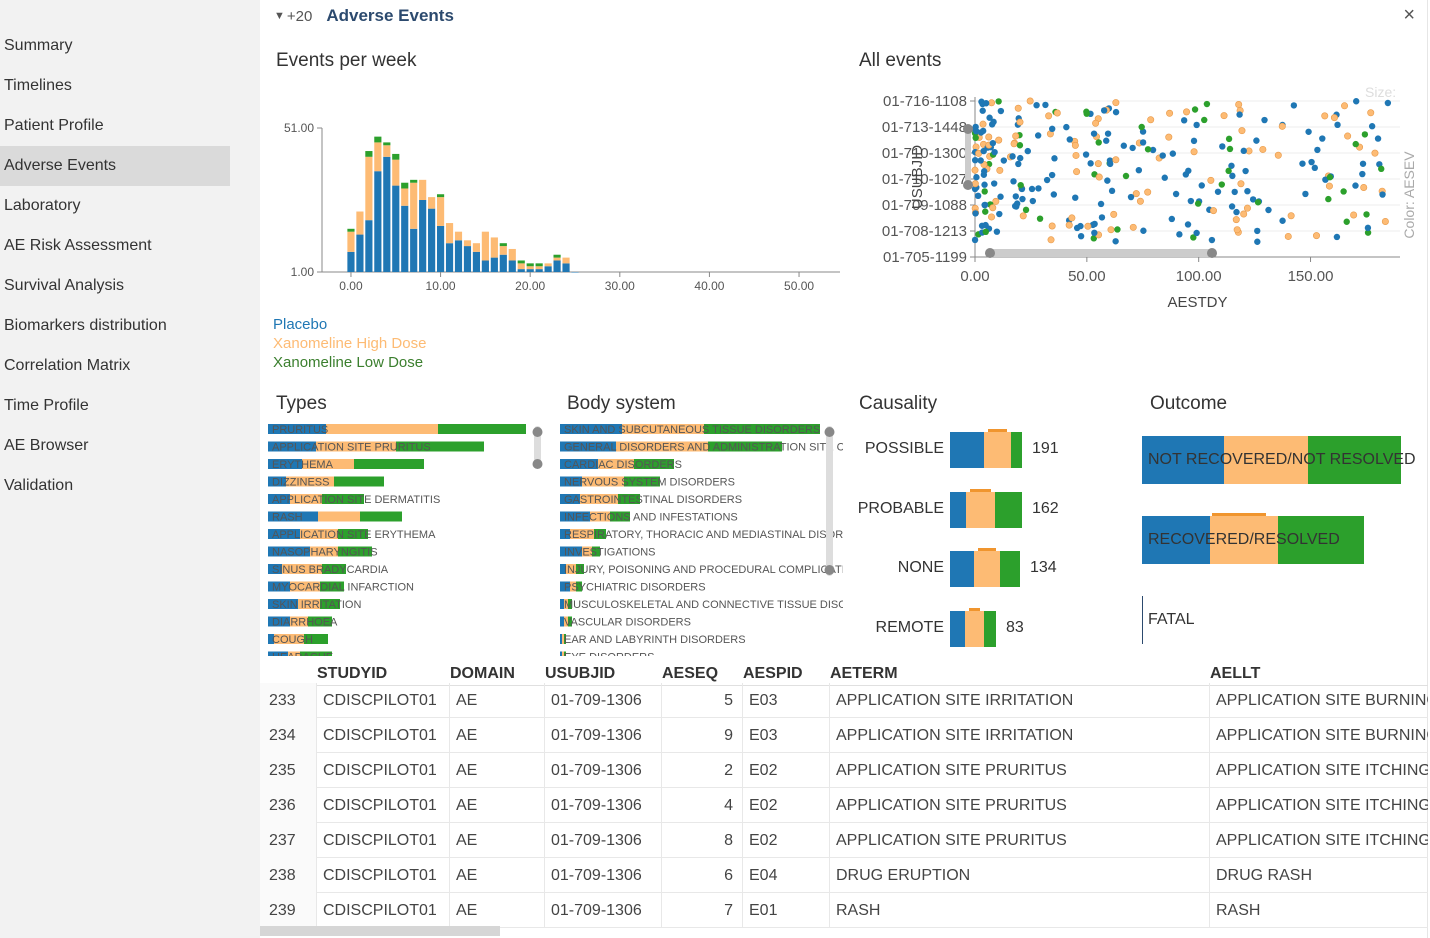  What do you see at coordinates (1018, 875) in the screenshot?
I see `cell-aeterm: DRUG ERUPTION` at bounding box center [1018, 875].